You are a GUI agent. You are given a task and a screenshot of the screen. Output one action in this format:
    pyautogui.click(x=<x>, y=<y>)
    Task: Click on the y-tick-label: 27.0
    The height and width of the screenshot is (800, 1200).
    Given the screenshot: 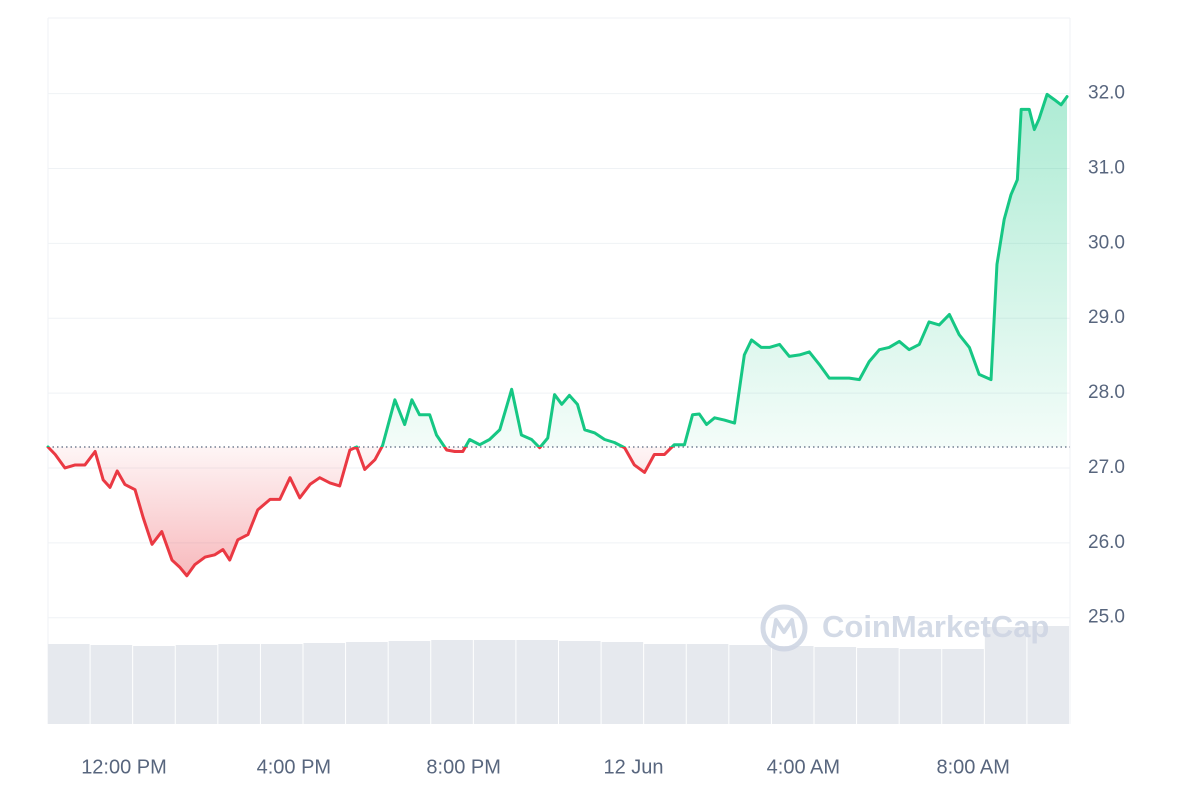 What is the action you would take?
    pyautogui.click(x=1106, y=467)
    